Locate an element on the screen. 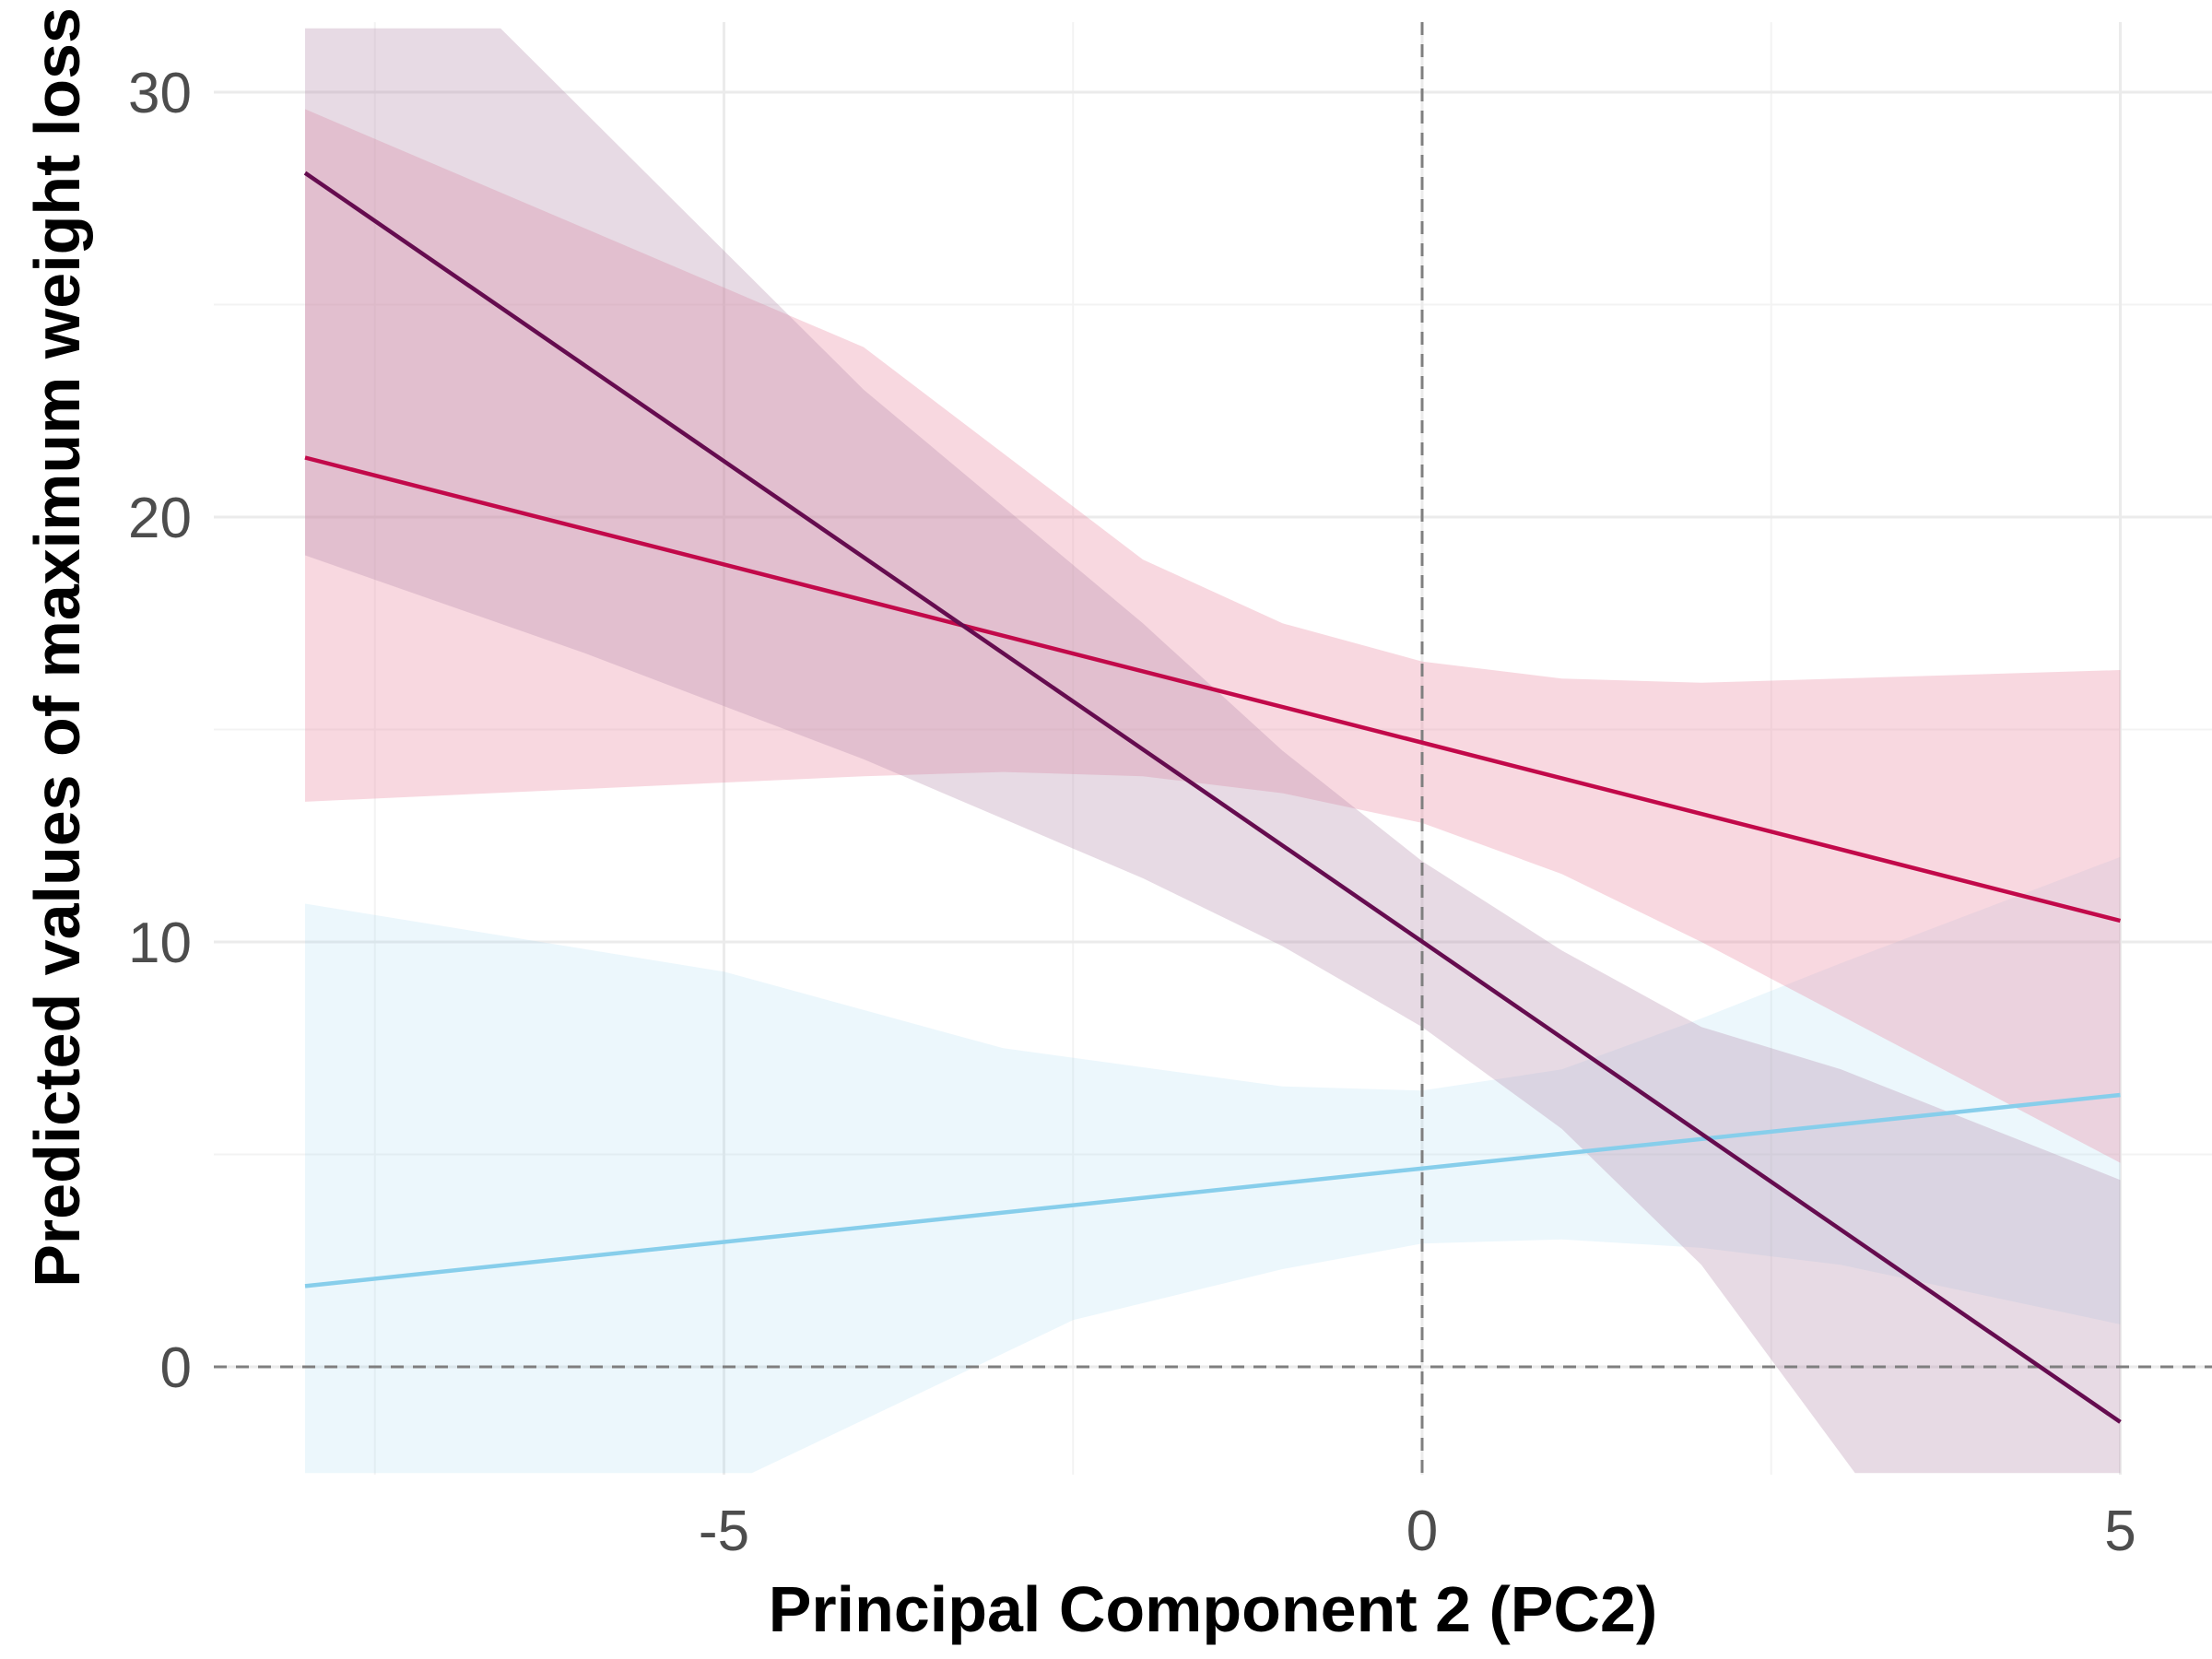 This screenshot has width=2212, height=1659. x-tick-labels: -5 0 5 is located at coordinates (1417, 1531).